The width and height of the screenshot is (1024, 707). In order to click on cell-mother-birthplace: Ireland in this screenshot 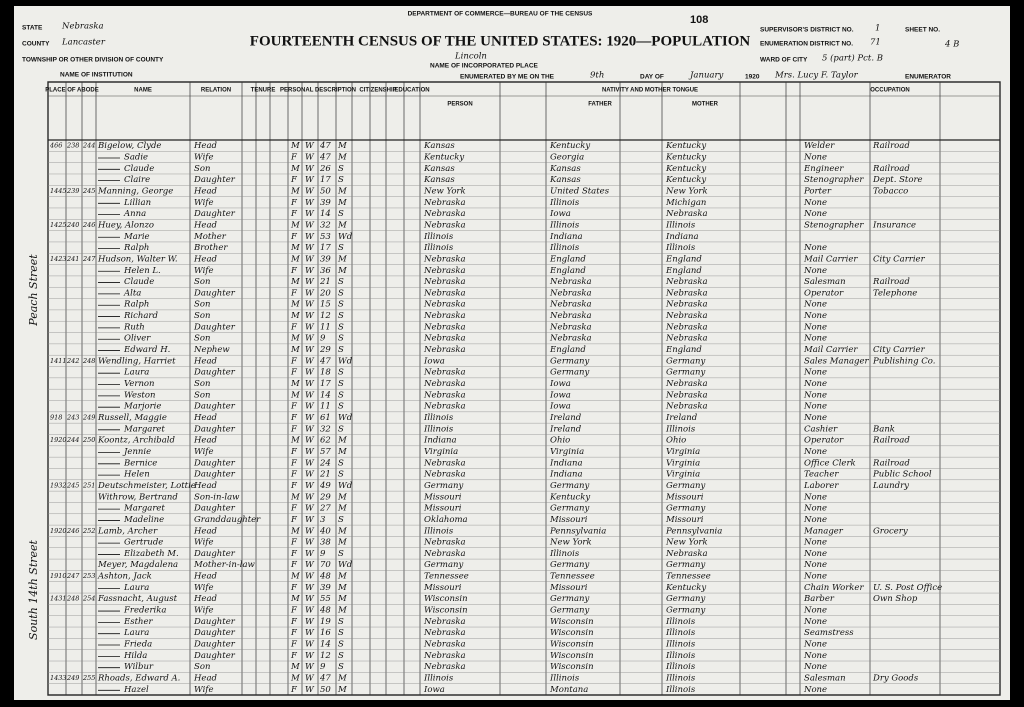, I will do `click(681, 418)`.